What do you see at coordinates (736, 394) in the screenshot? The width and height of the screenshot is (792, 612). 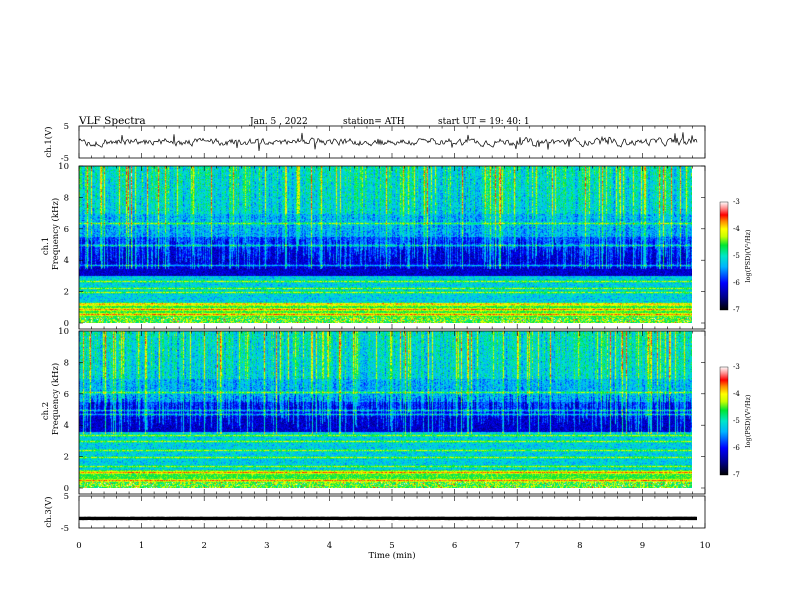 I see `ch2-cb-tick-m4: -4` at bounding box center [736, 394].